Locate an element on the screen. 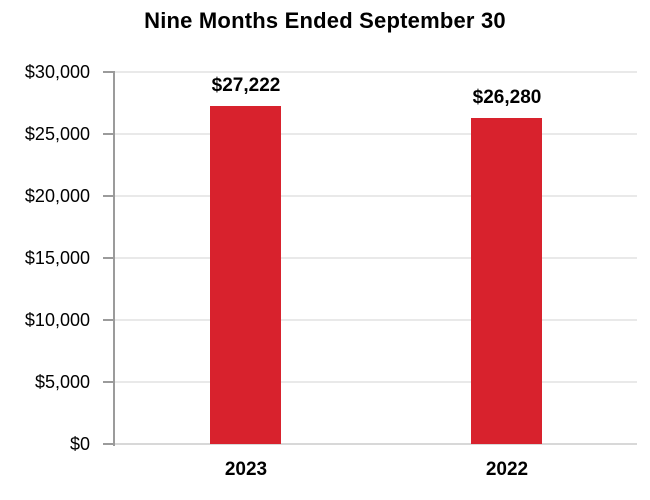  bar-value-label: $26,280 is located at coordinates (507, 97).